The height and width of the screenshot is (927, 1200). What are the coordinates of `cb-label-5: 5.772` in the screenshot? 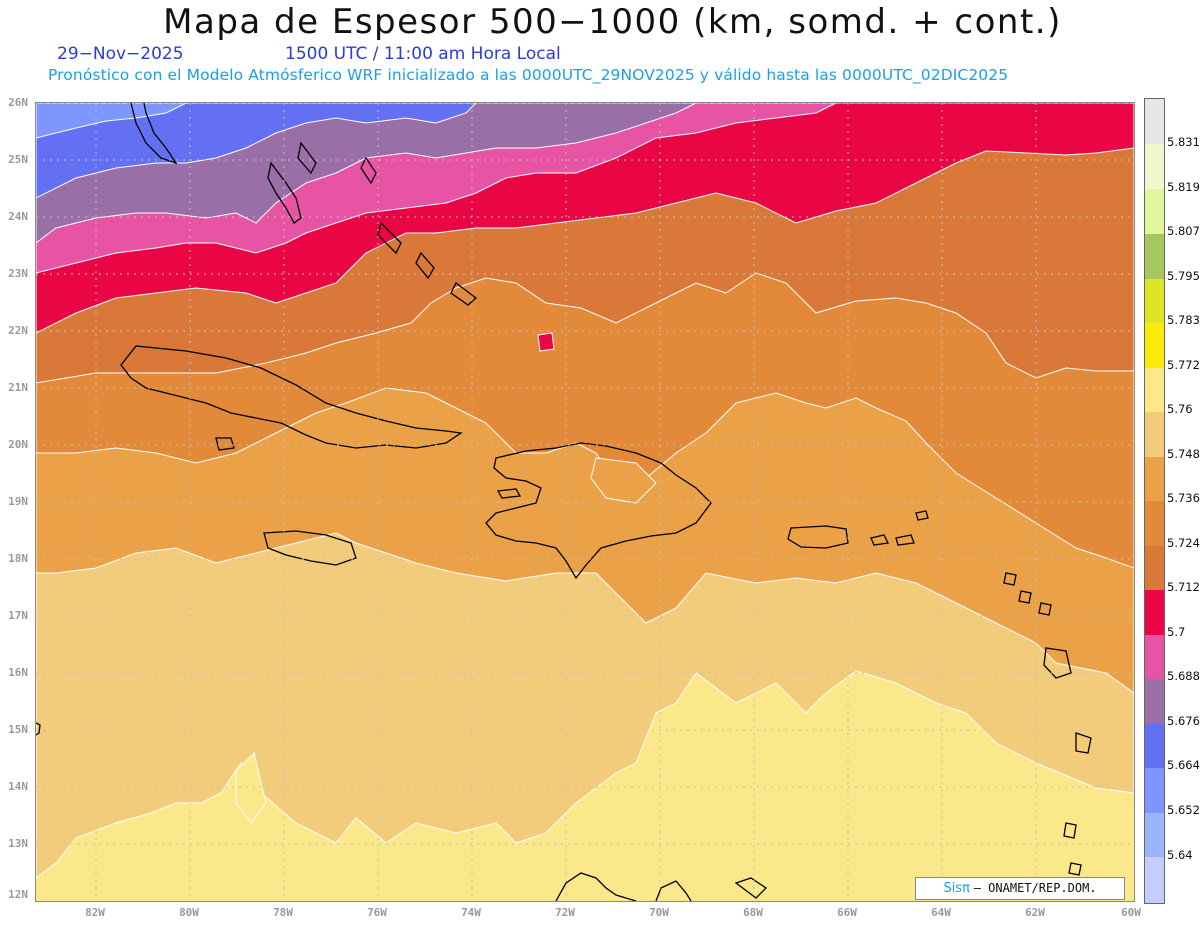 It's located at (1183, 365).